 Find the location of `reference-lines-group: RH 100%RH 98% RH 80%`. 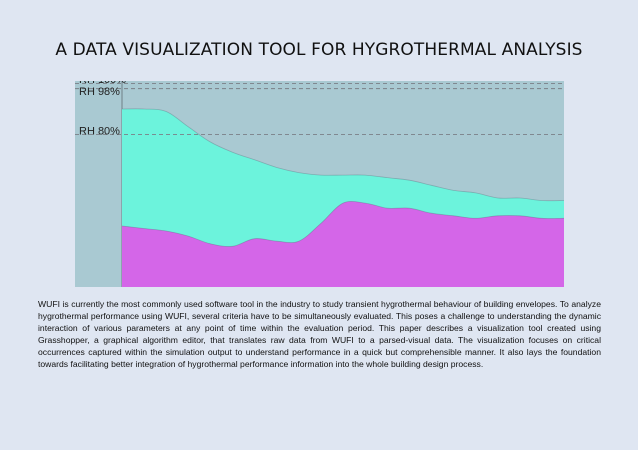

reference-lines-group: RH 100%RH 98% RH 80% is located at coordinates (319, 109).